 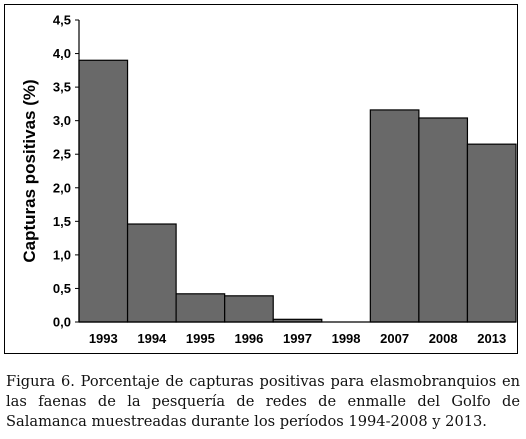 I want to click on y-tick-label: 1,5, so click(x=62, y=221).